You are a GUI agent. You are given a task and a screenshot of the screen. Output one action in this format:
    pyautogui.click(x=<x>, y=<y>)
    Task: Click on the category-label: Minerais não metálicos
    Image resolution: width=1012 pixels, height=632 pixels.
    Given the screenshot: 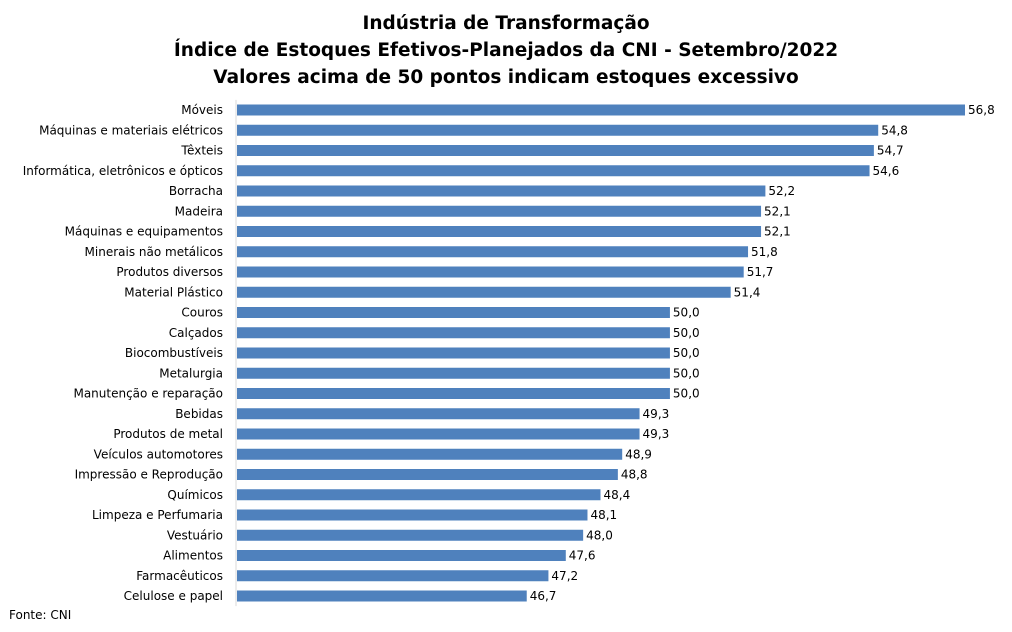 What is the action you would take?
    pyautogui.click(x=154, y=252)
    